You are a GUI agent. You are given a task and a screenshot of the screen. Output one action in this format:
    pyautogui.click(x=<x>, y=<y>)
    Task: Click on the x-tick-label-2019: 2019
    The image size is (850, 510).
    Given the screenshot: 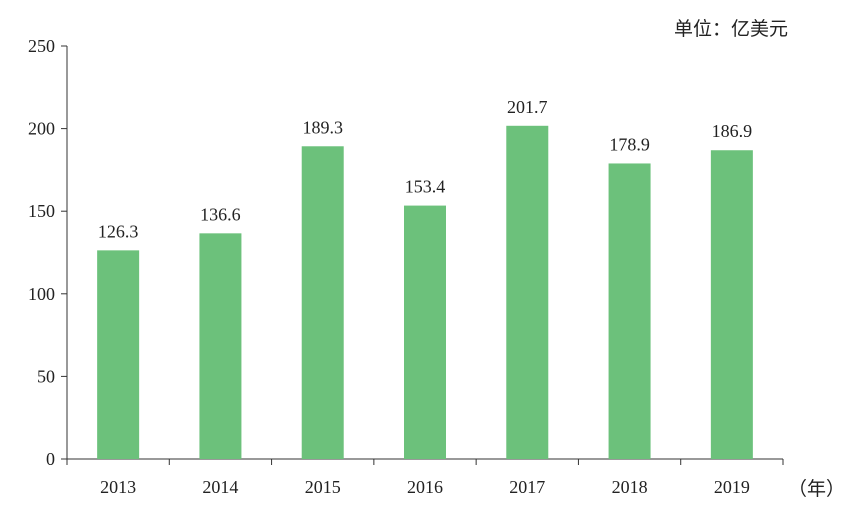 What is the action you would take?
    pyautogui.click(x=732, y=487)
    